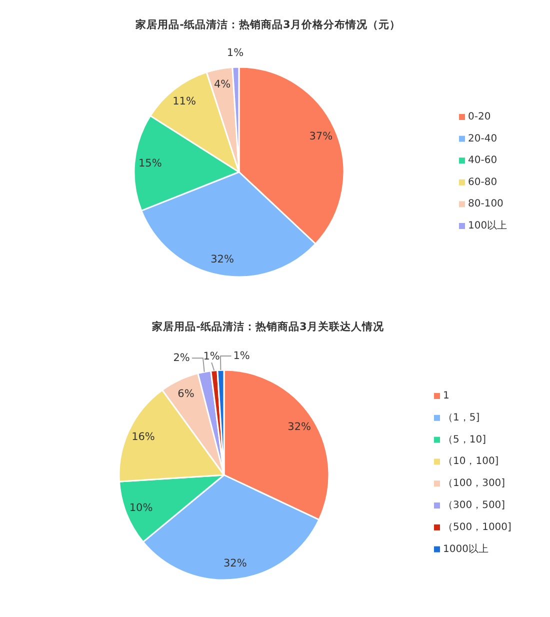 This screenshot has height=617, width=550. What do you see at coordinates (268, 326) in the screenshot?
I see `chart-title: 家居用品-纸品清洁：热销商品3月关联达人情况` at bounding box center [268, 326].